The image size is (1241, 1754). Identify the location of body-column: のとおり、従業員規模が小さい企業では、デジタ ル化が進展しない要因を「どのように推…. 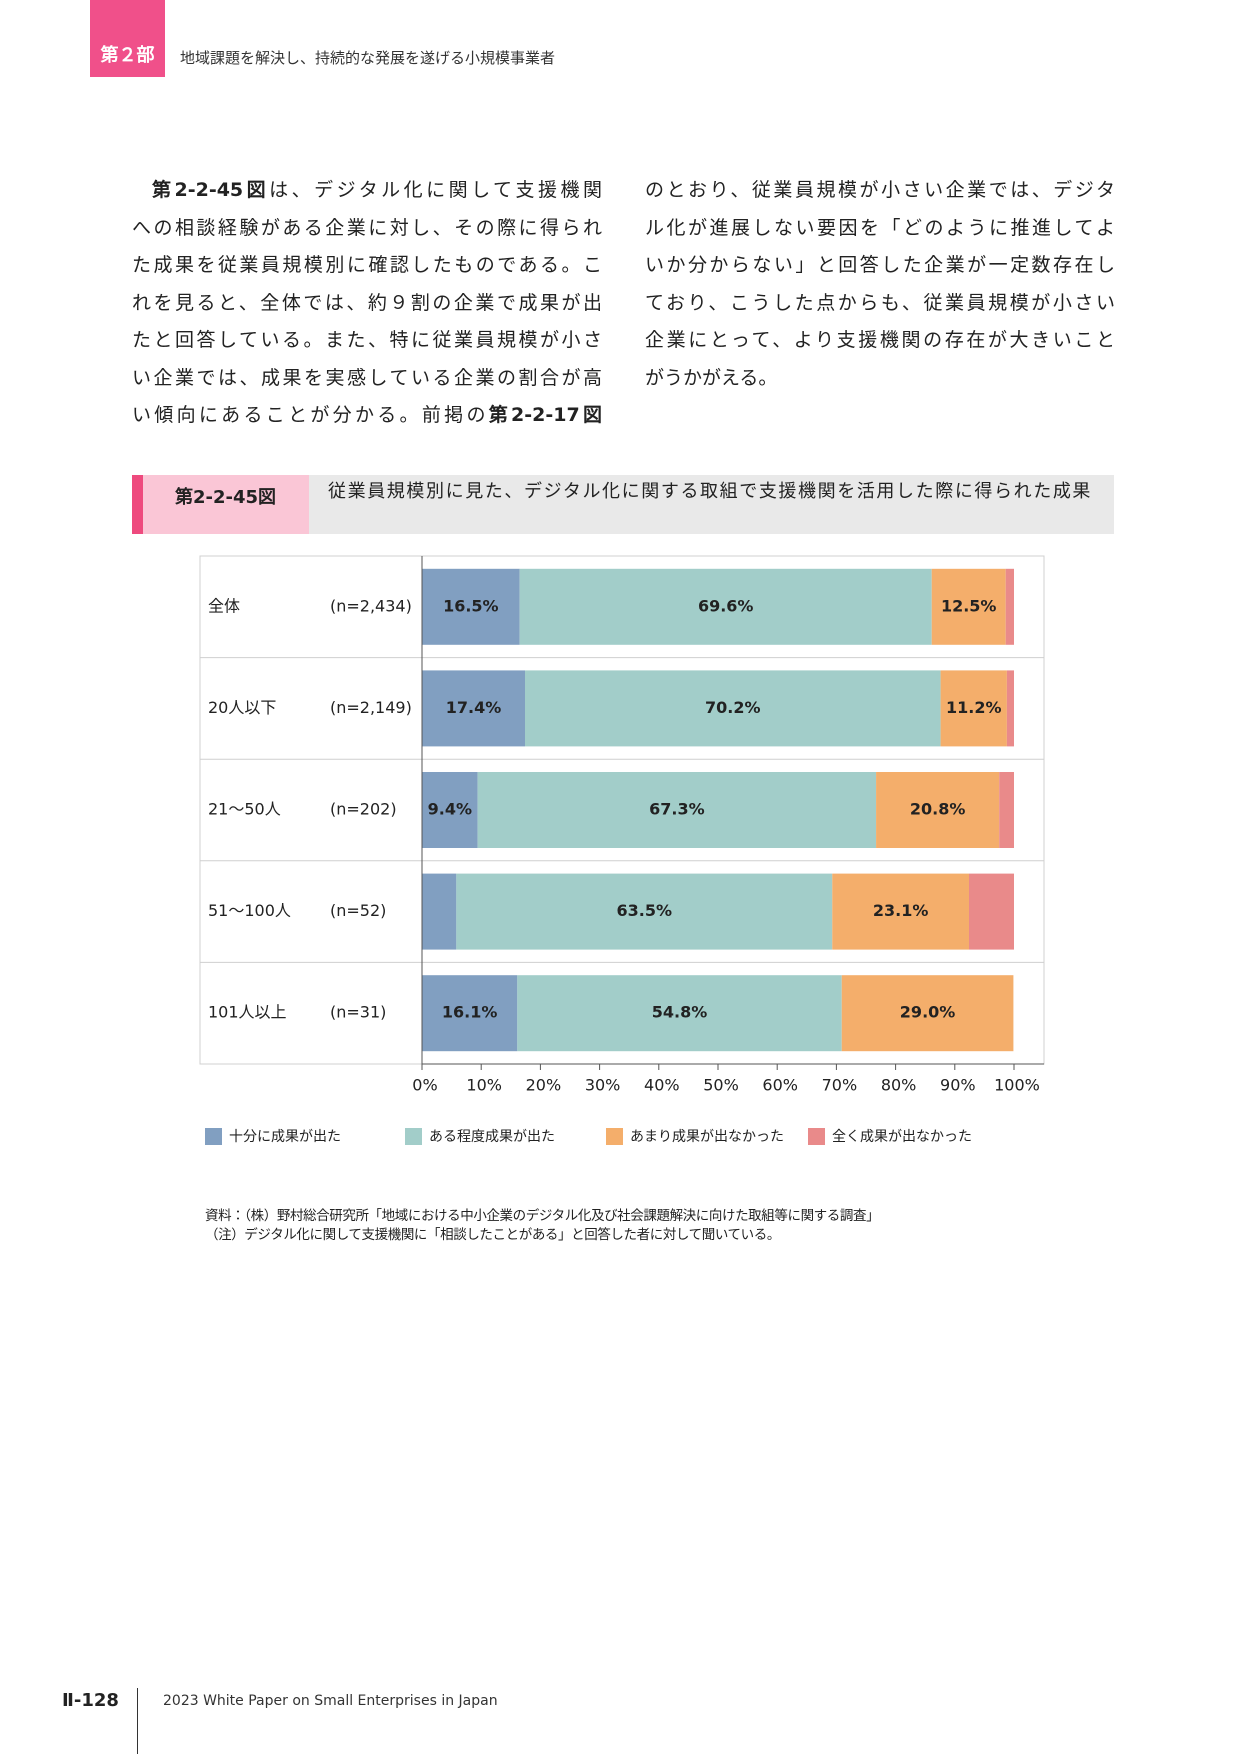
(880, 284).